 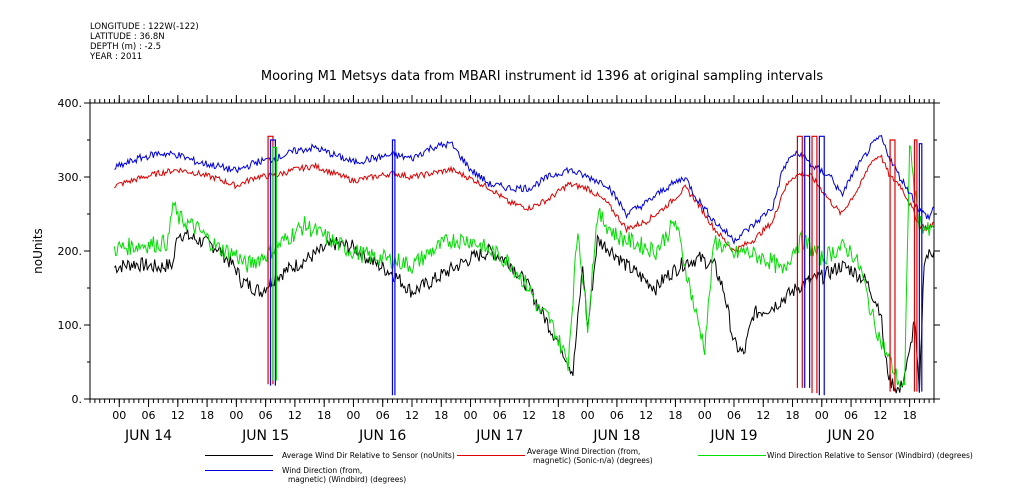 What do you see at coordinates (851, 436) in the screenshot?
I see `x-day-label: JUN 20` at bounding box center [851, 436].